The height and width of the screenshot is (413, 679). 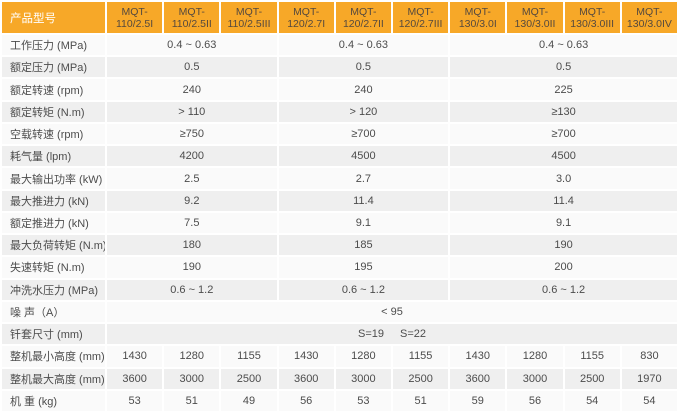 What do you see at coordinates (191, 23) in the screenshot?
I see `model-line-2: 110/2.5II` at bounding box center [191, 23].